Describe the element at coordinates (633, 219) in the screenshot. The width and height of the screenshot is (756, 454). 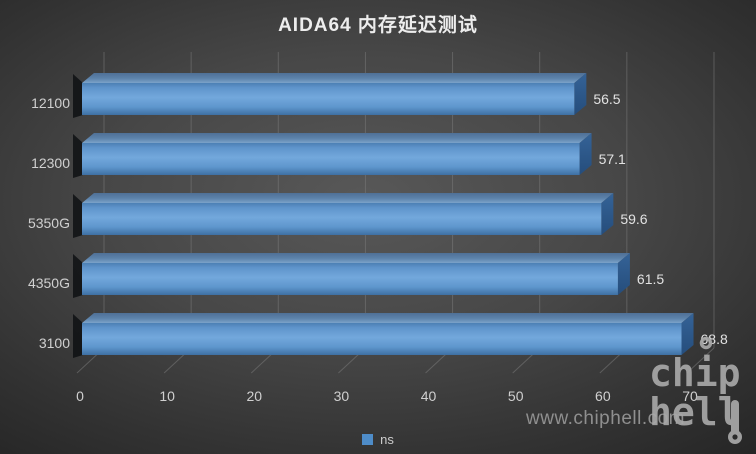
I see `value-label-5350G: 59.6` at that location.